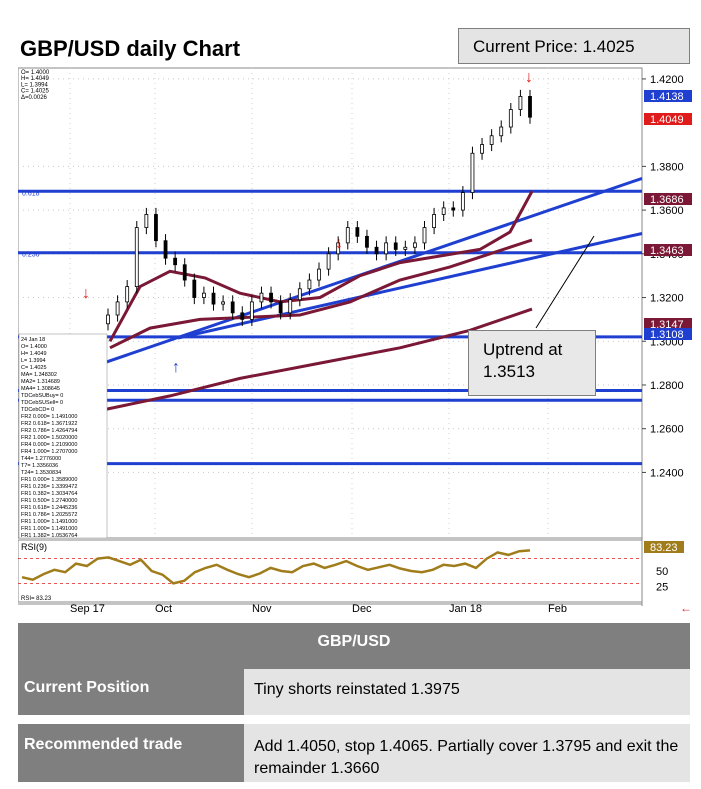 The width and height of the screenshot is (701, 789). I want to click on indicator-readout: MA= 1.348302, so click(39, 375).